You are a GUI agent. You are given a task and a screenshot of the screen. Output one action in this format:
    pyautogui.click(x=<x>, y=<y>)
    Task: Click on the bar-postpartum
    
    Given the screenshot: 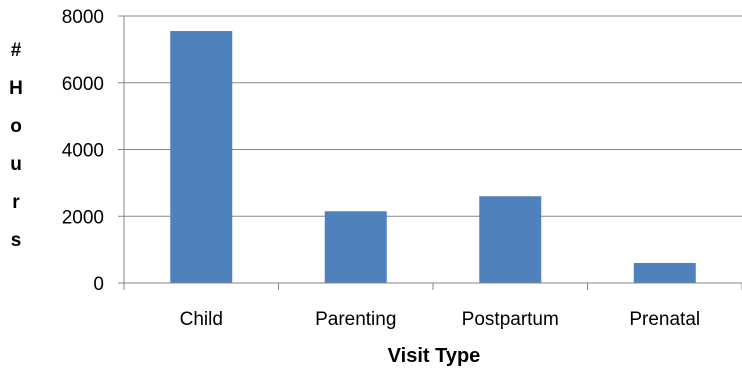 What is the action you would take?
    pyautogui.click(x=510, y=239)
    